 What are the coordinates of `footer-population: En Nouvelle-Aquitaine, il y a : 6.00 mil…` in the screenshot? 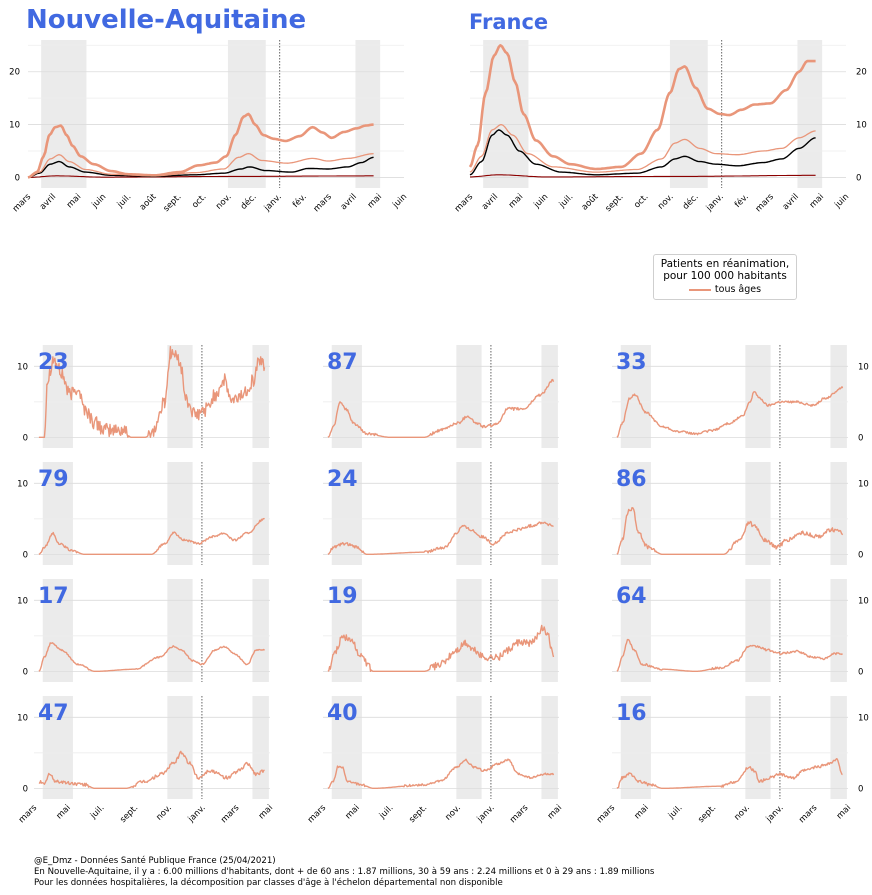 It's located at (344, 872).